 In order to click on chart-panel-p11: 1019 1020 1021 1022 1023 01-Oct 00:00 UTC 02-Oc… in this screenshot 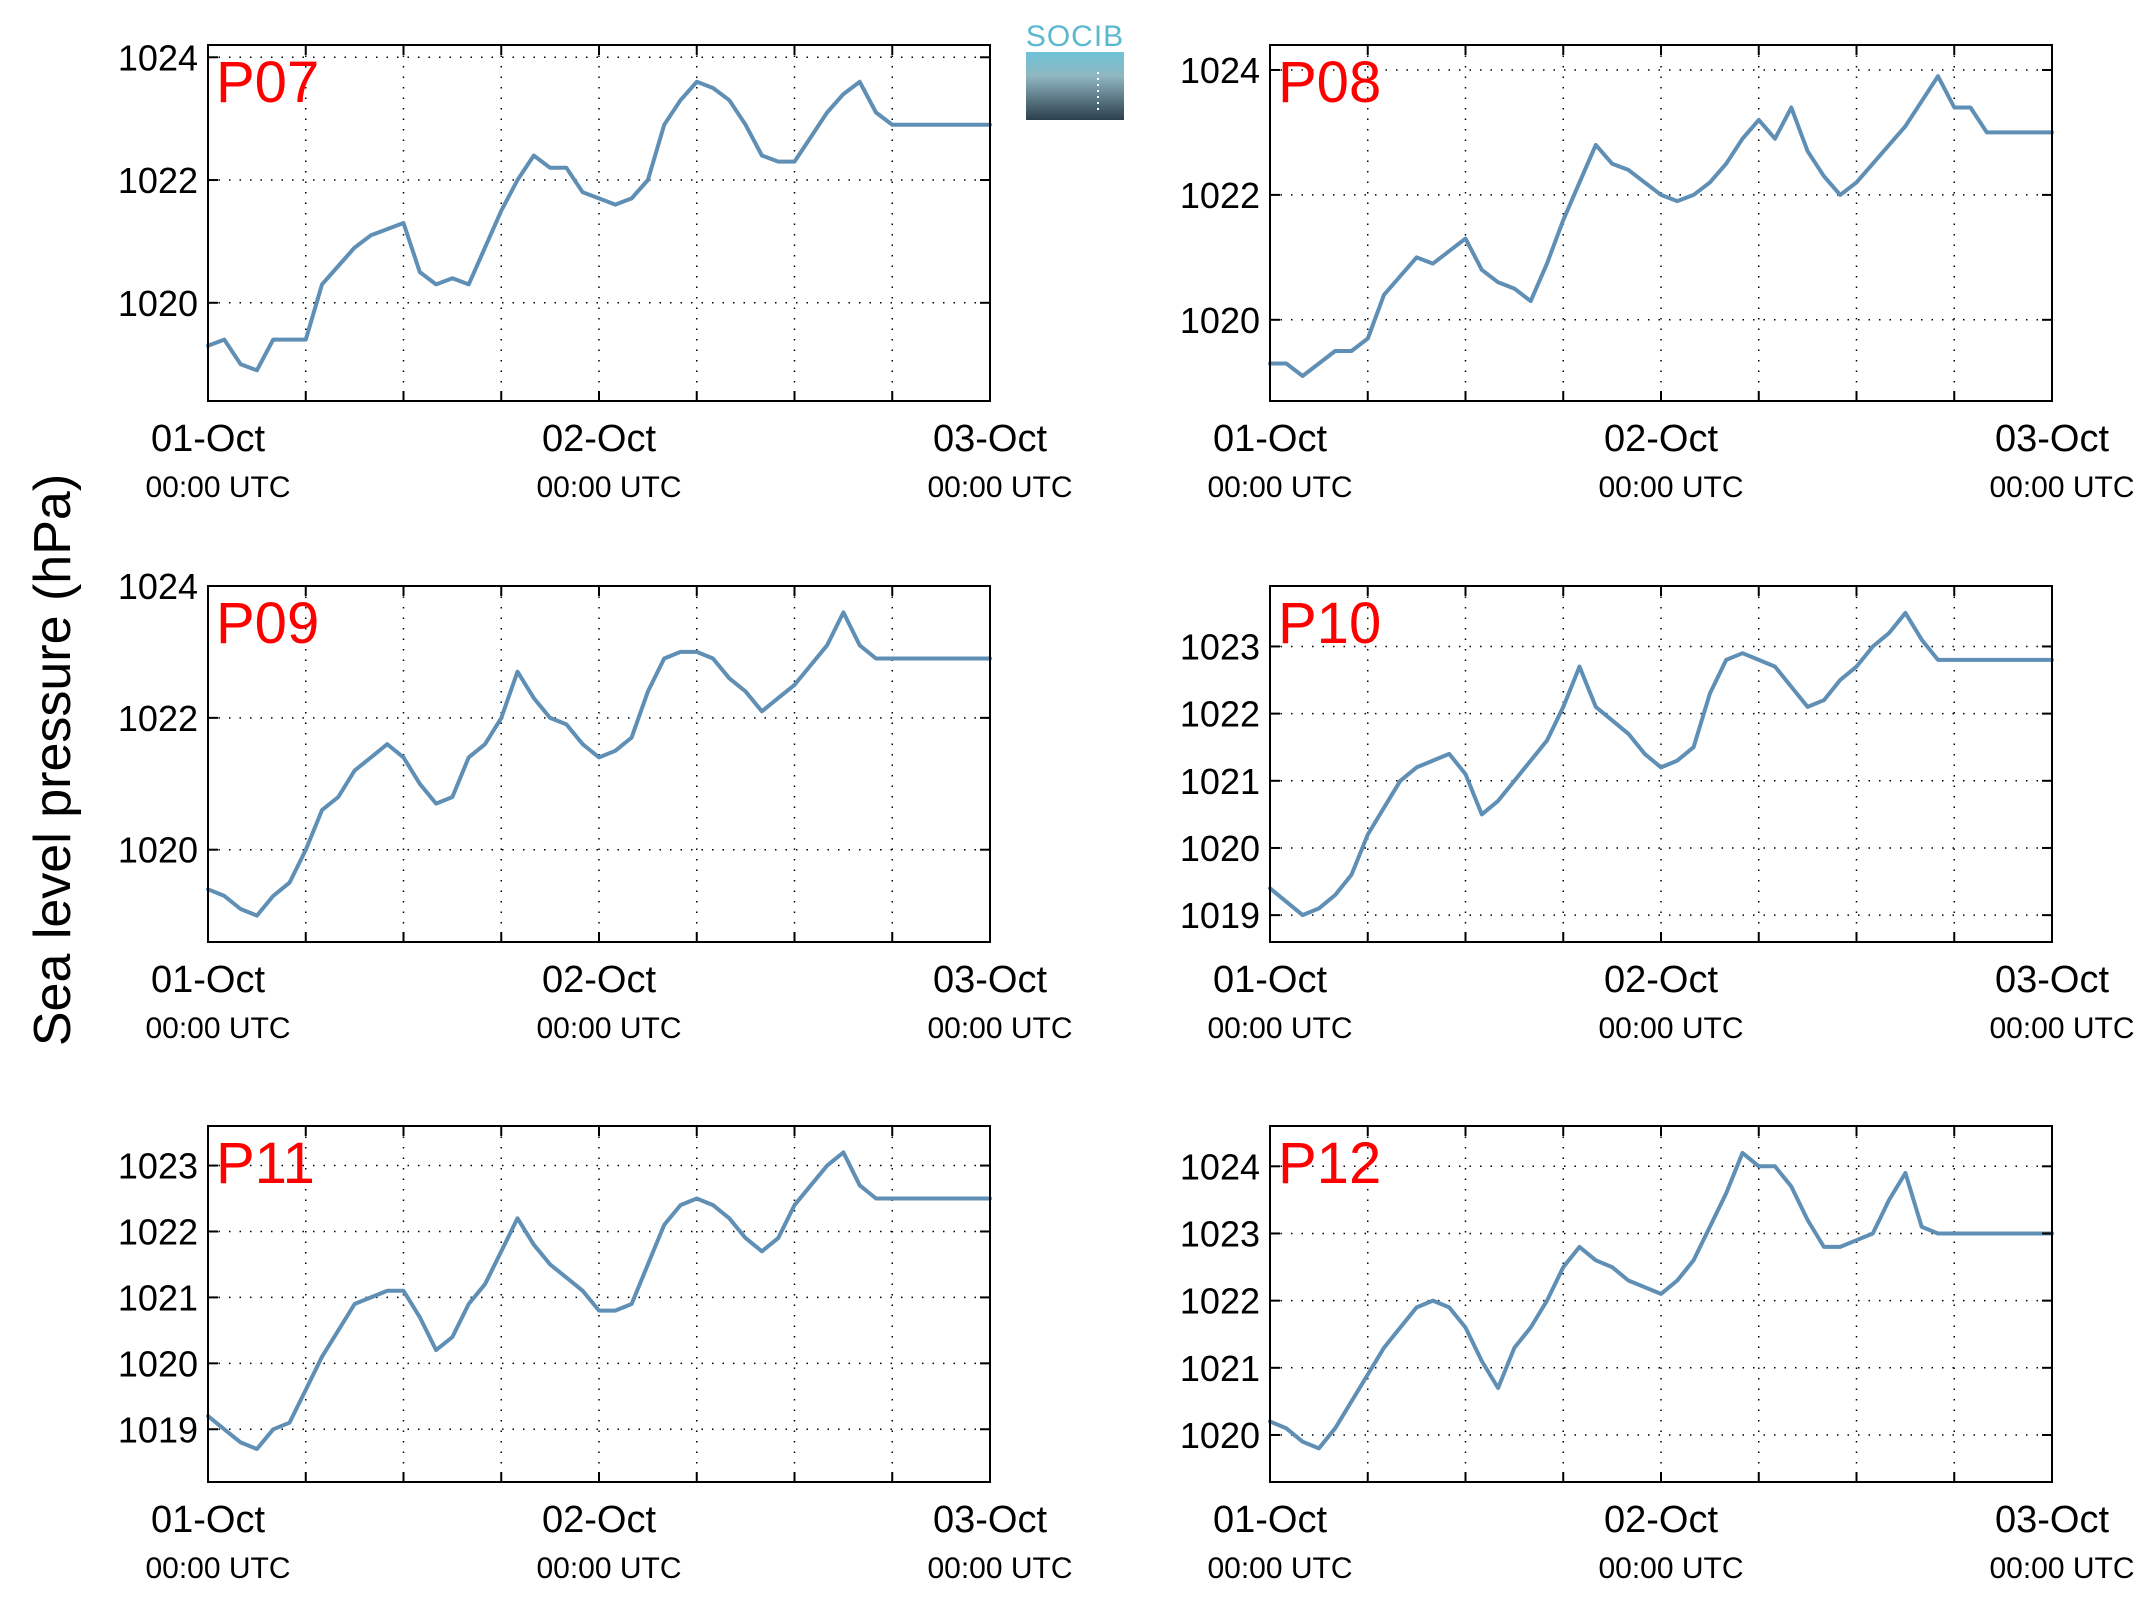, I will do `click(595, 1355)`.